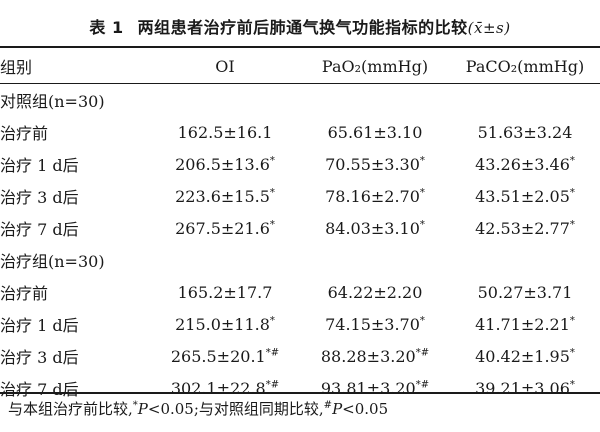 The image size is (600, 432). I want to click on table-row: 治疗前 165.2±17.7 64.22±2.20 50.27±3.71, so click(300, 292).